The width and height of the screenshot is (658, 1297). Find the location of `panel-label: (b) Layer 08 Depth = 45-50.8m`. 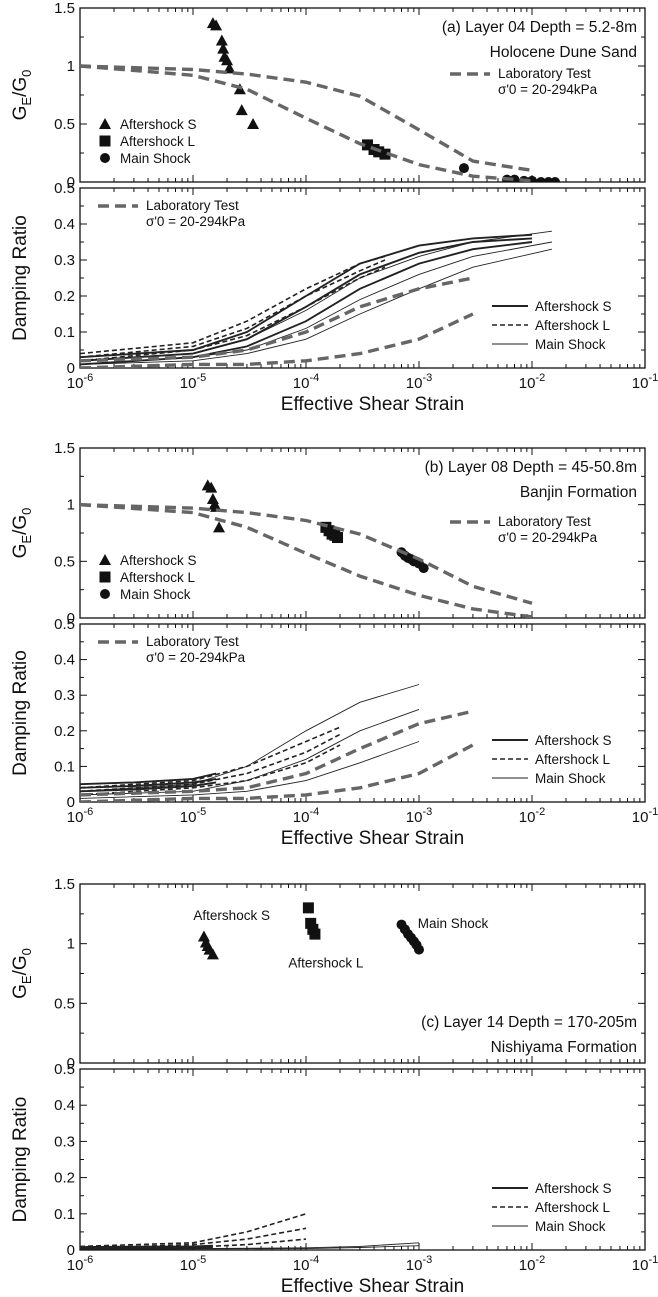

panel-label: (b) Layer 08 Depth = 45-50.8m is located at coordinates (531, 467).